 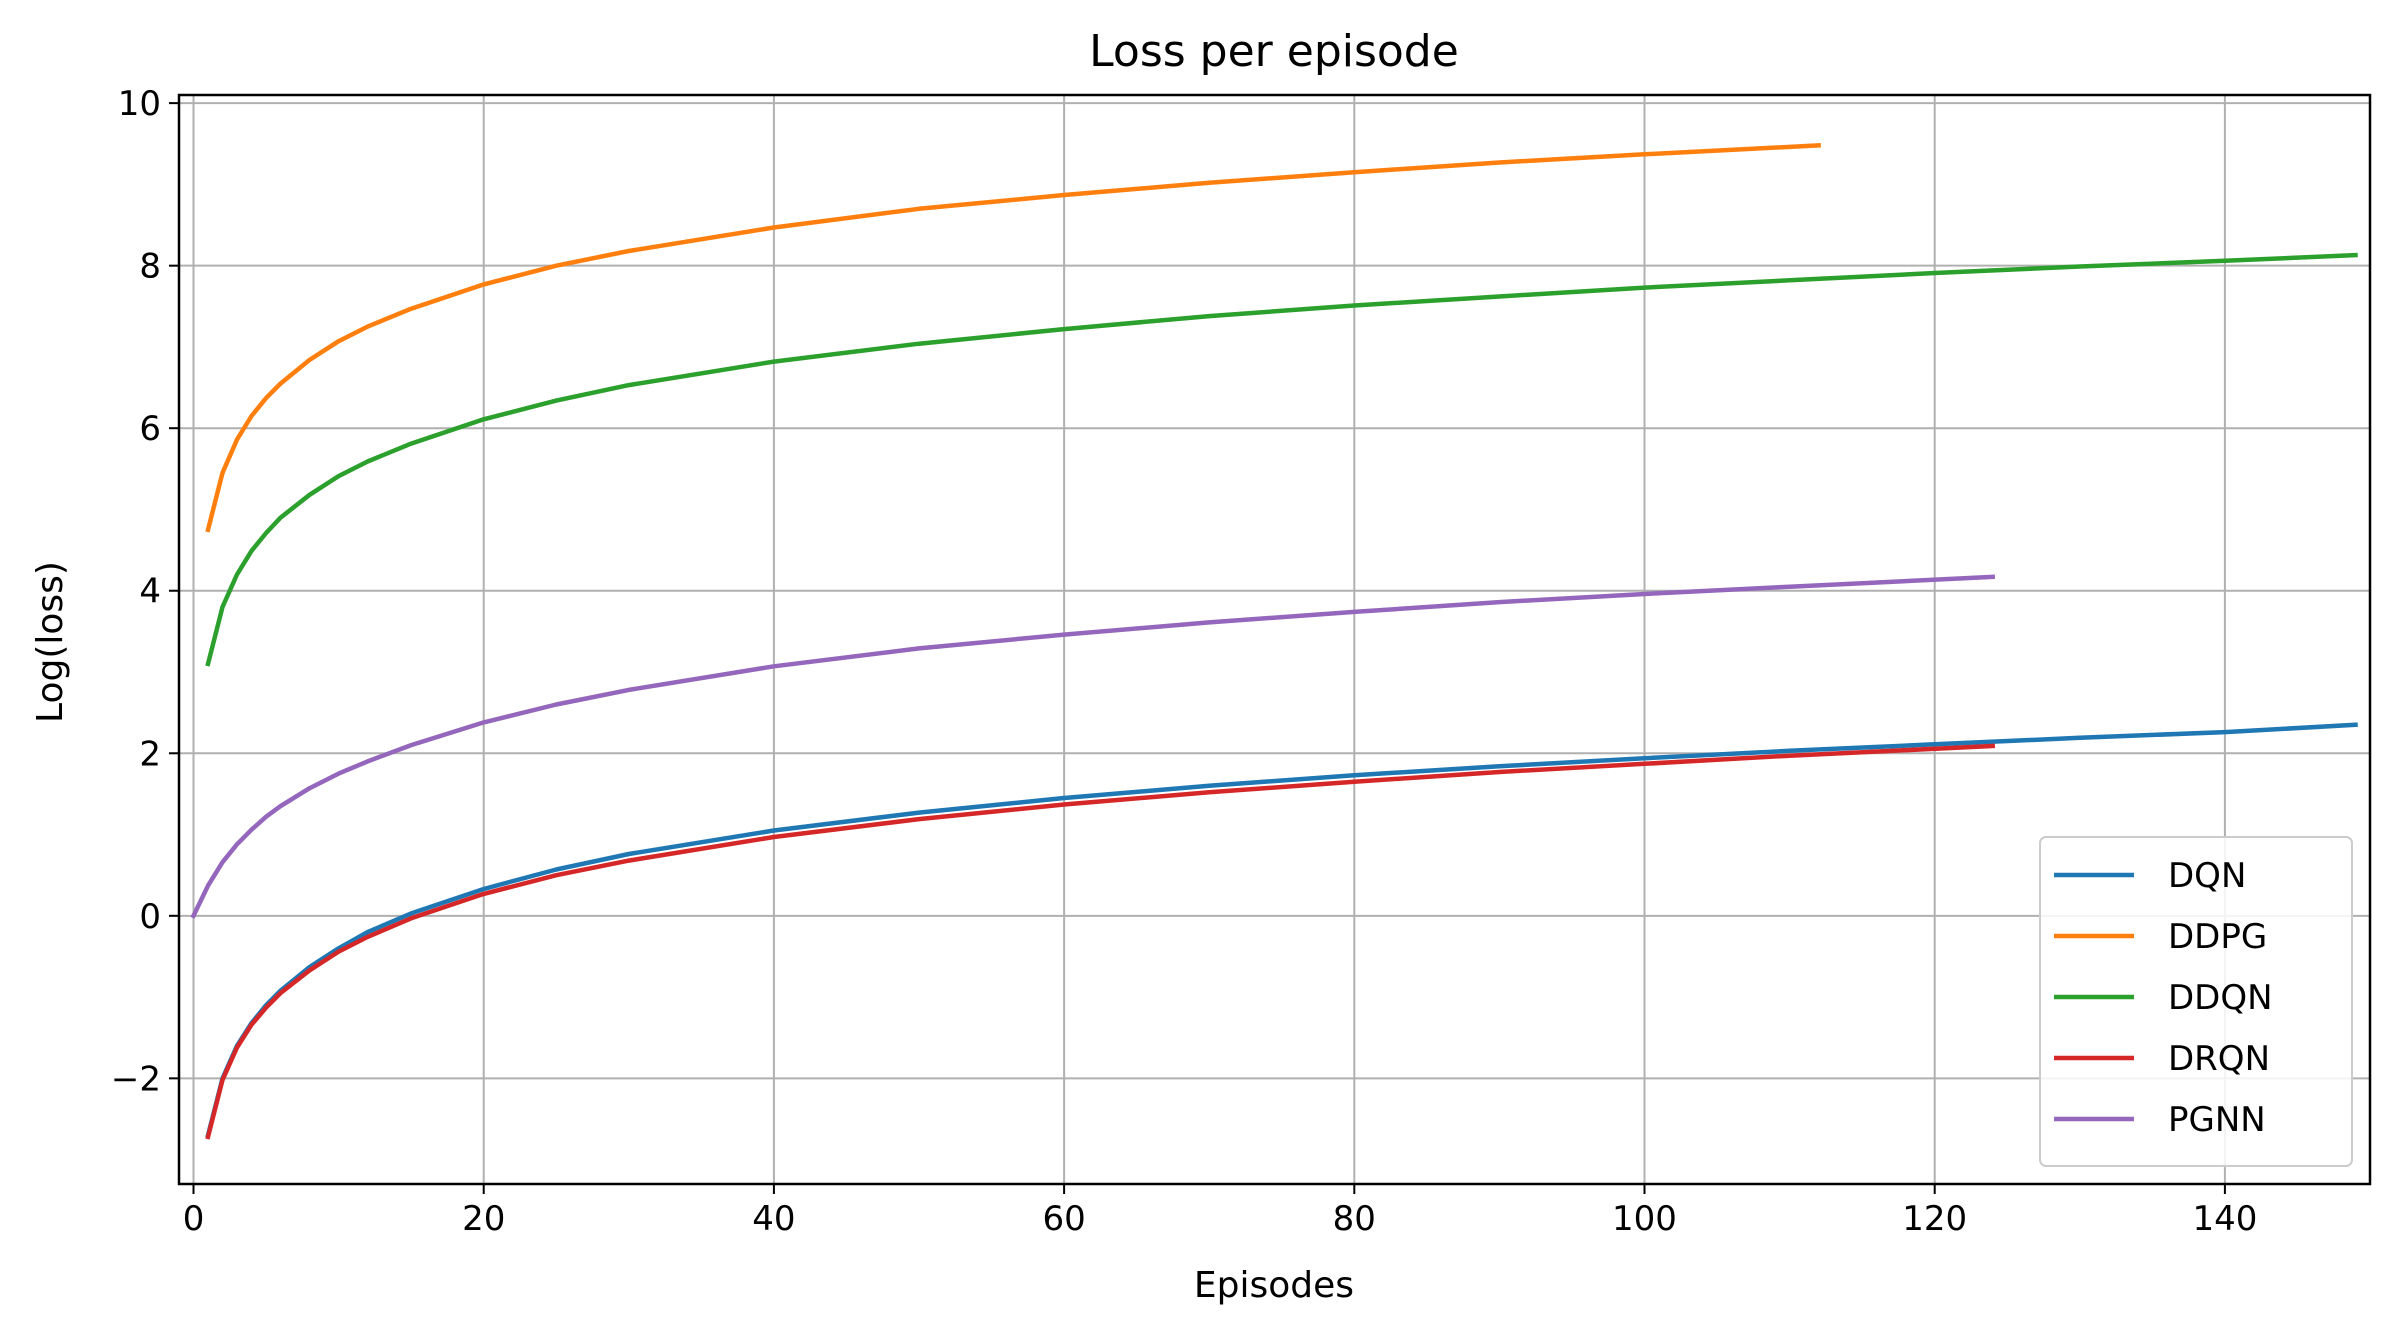 What do you see at coordinates (150, 267) in the screenshot?
I see `y-tick-label: 8` at bounding box center [150, 267].